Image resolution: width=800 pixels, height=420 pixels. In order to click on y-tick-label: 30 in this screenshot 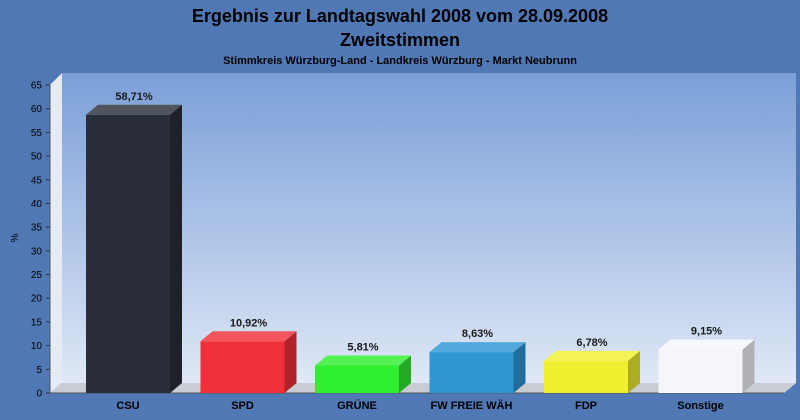, I will do `click(37, 251)`.